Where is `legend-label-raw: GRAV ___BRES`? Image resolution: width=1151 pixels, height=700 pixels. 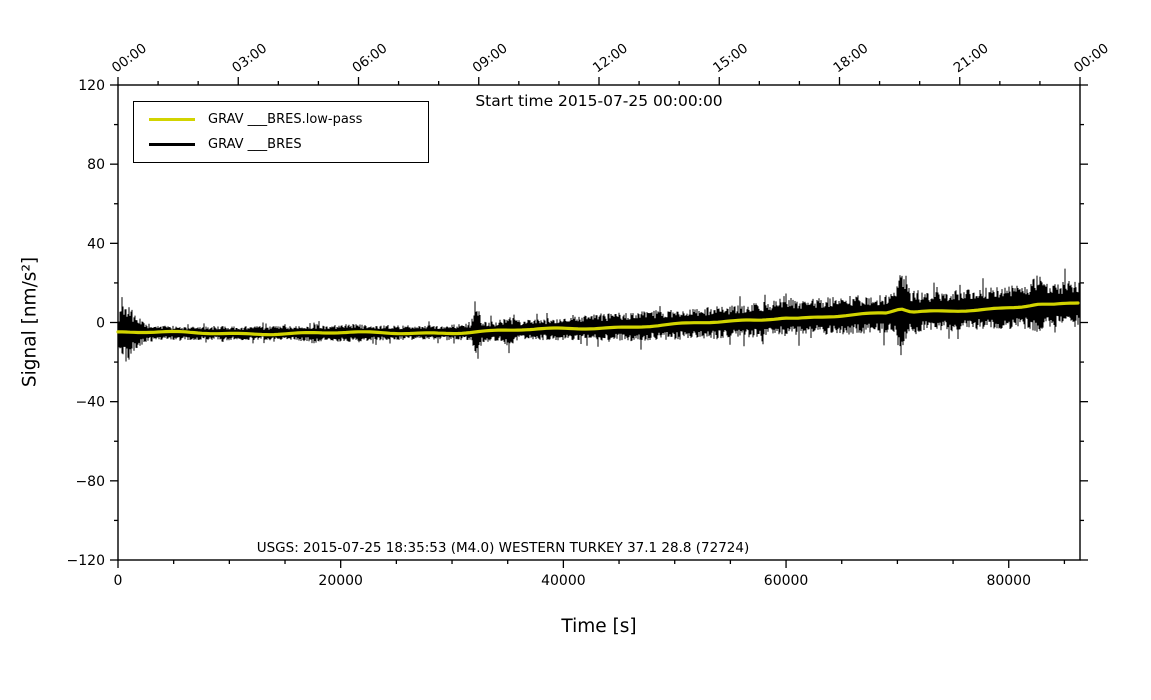 legend-label-raw: GRAV ___BRES is located at coordinates (255, 144).